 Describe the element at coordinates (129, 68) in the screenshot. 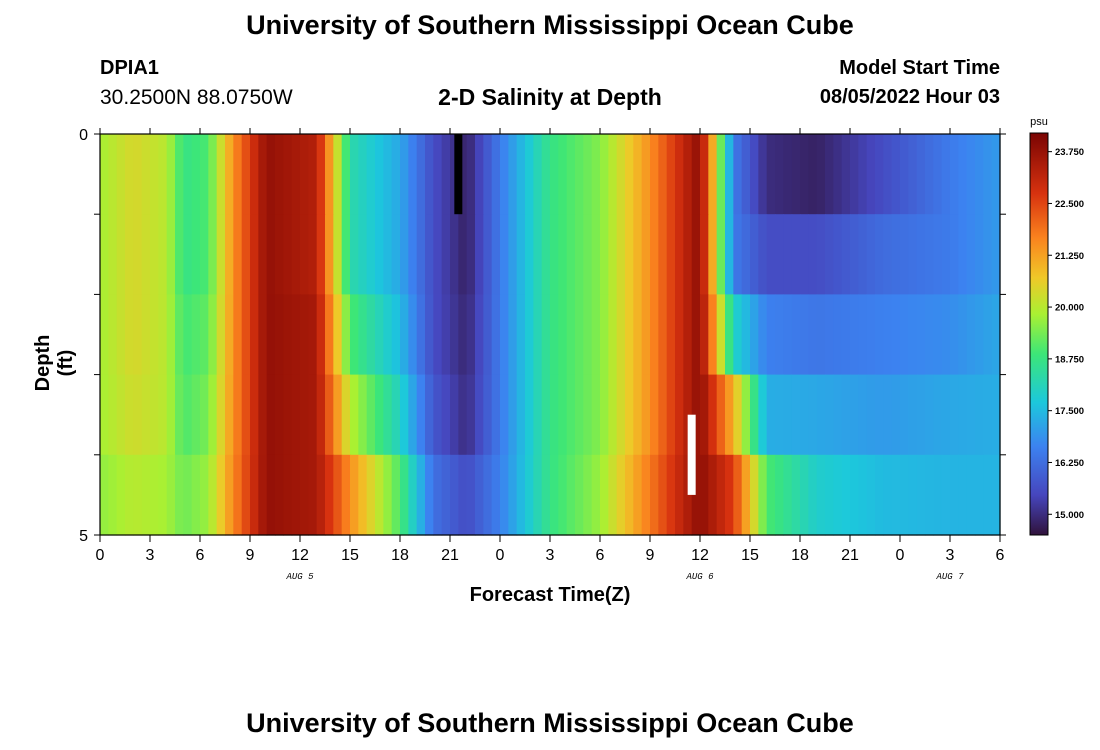

I see `station-id: DPIA1` at that location.